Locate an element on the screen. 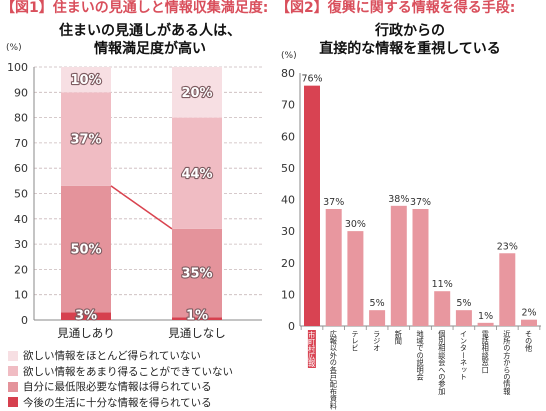  fig1-y-tick-label: 90 is located at coordinates (21, 92).